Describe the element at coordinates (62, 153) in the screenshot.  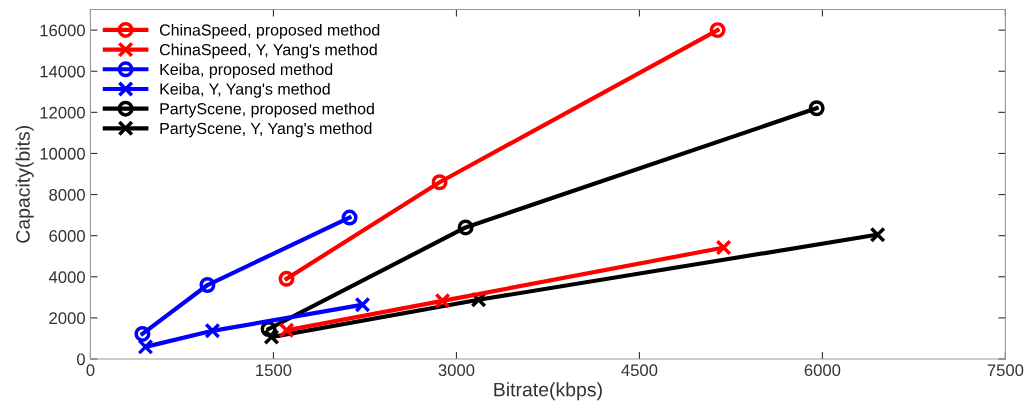
I see `y-tick-label: 10000` at that location.